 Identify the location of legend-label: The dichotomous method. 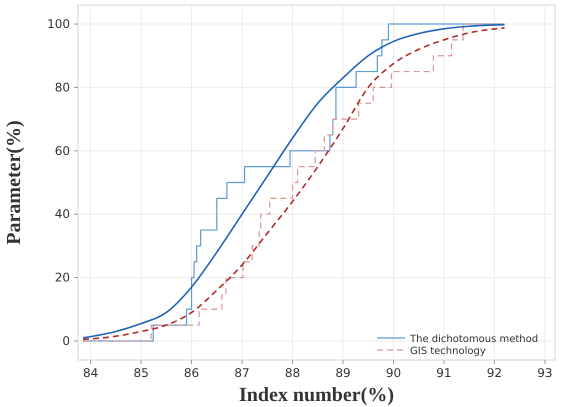
(473, 339).